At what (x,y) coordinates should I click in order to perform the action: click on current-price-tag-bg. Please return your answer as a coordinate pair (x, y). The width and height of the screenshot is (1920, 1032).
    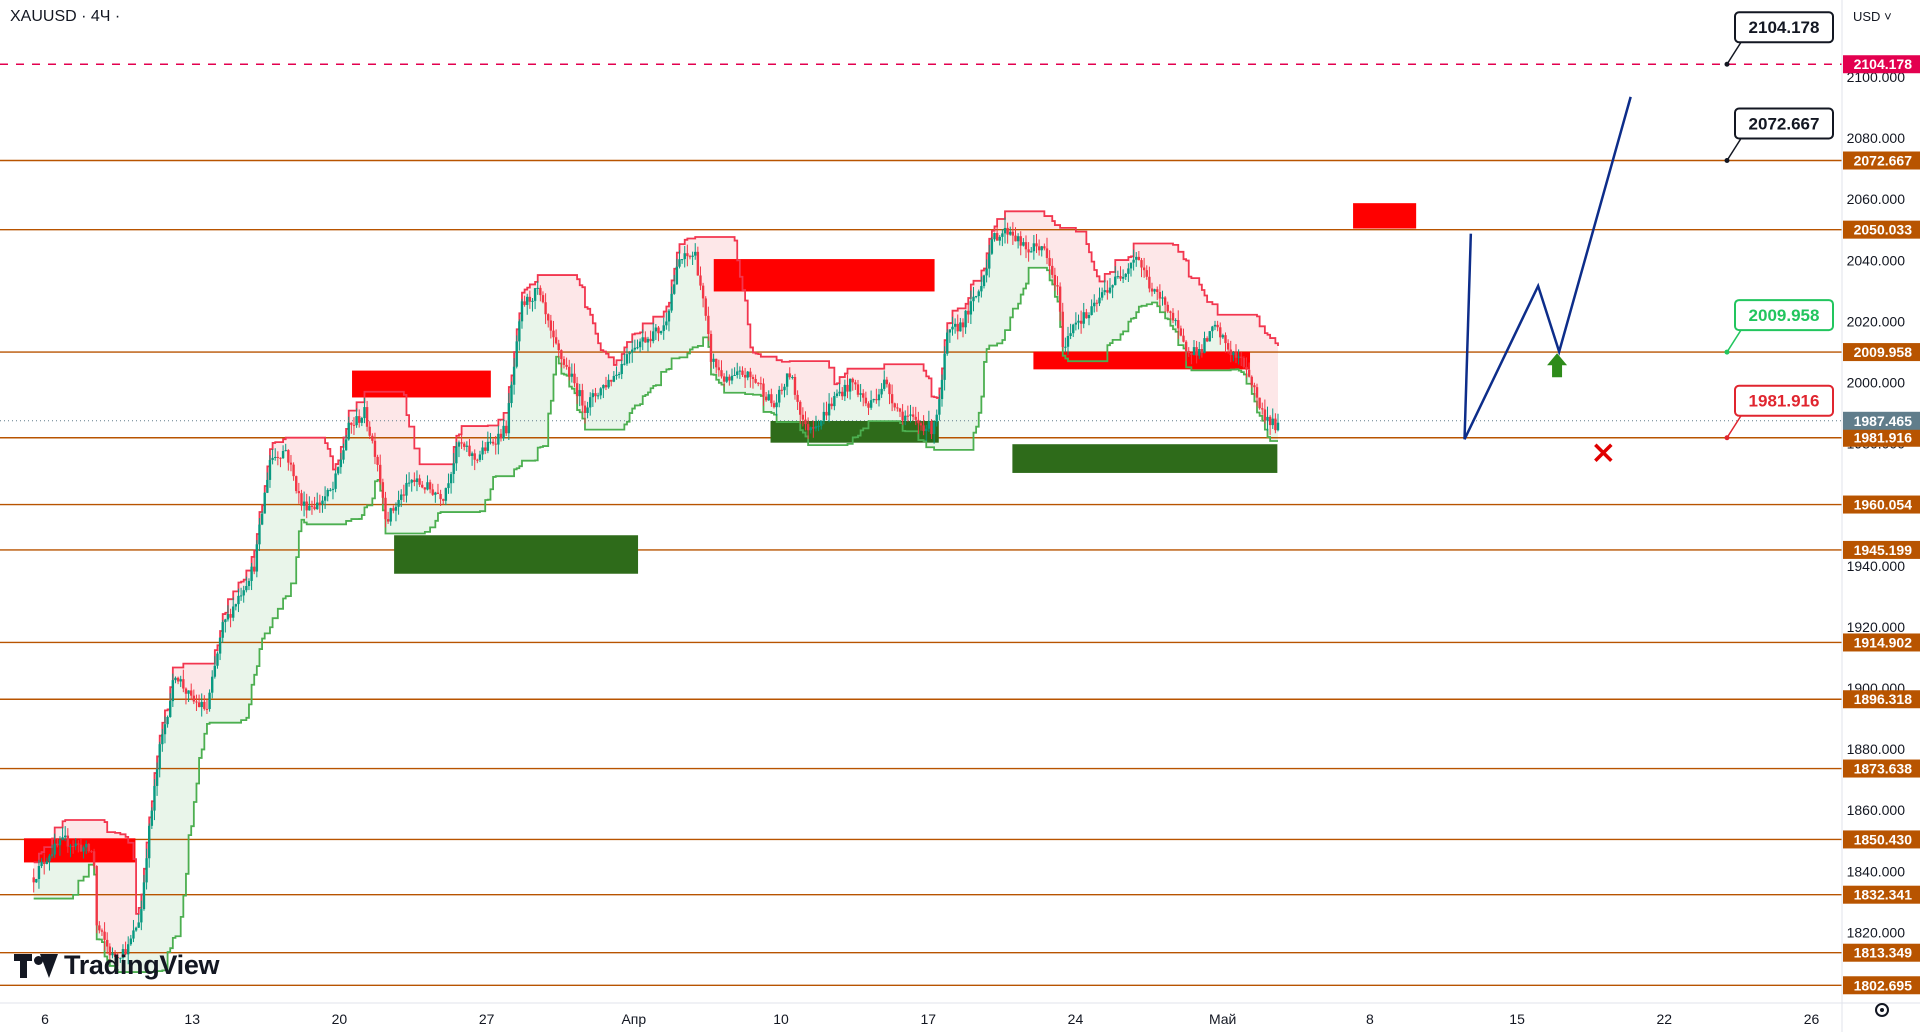
    Looking at the image, I should click on (1881, 420).